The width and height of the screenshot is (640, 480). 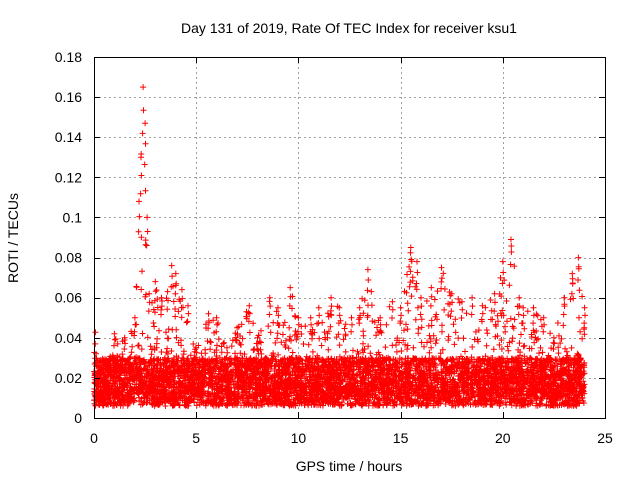 What do you see at coordinates (94, 438) in the screenshot?
I see `x-tick-label: 0` at bounding box center [94, 438].